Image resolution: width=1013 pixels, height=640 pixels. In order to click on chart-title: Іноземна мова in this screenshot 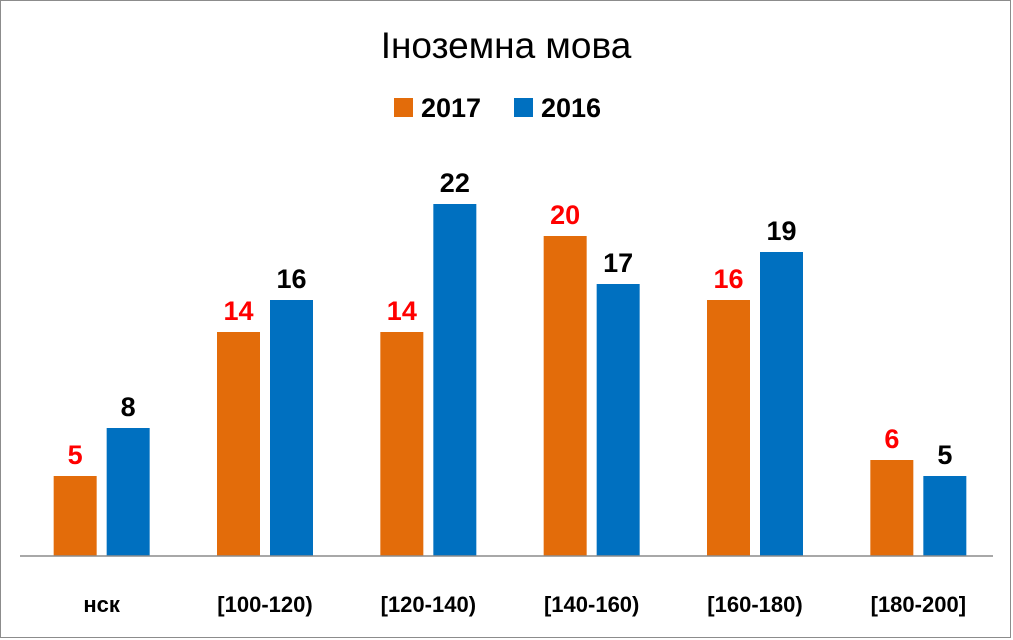, I will do `click(506, 45)`.